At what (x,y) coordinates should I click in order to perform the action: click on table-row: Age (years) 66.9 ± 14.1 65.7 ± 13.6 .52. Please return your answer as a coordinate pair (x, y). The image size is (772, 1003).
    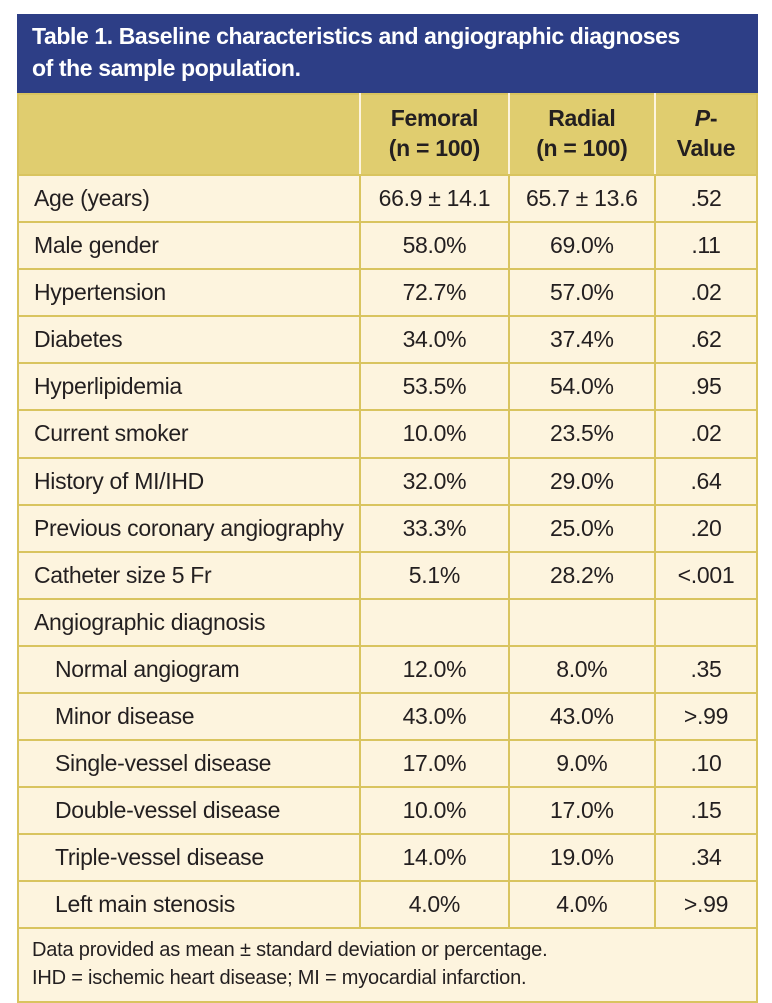
    Looking at the image, I should click on (387, 199).